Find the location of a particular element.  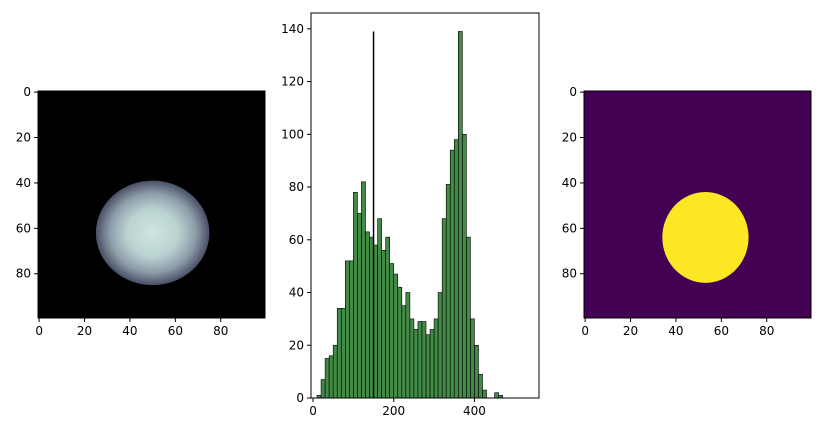

y-tick-label: 100 is located at coordinates (292, 134).